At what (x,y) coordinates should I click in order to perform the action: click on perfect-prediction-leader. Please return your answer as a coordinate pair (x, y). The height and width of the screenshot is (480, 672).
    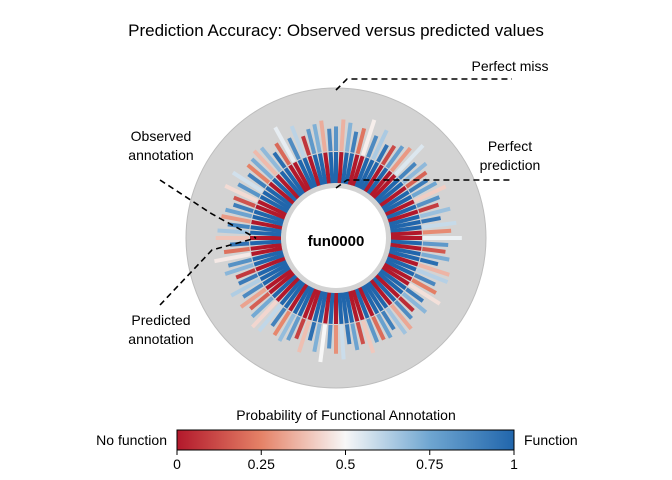
    Looking at the image, I should click on (423, 184).